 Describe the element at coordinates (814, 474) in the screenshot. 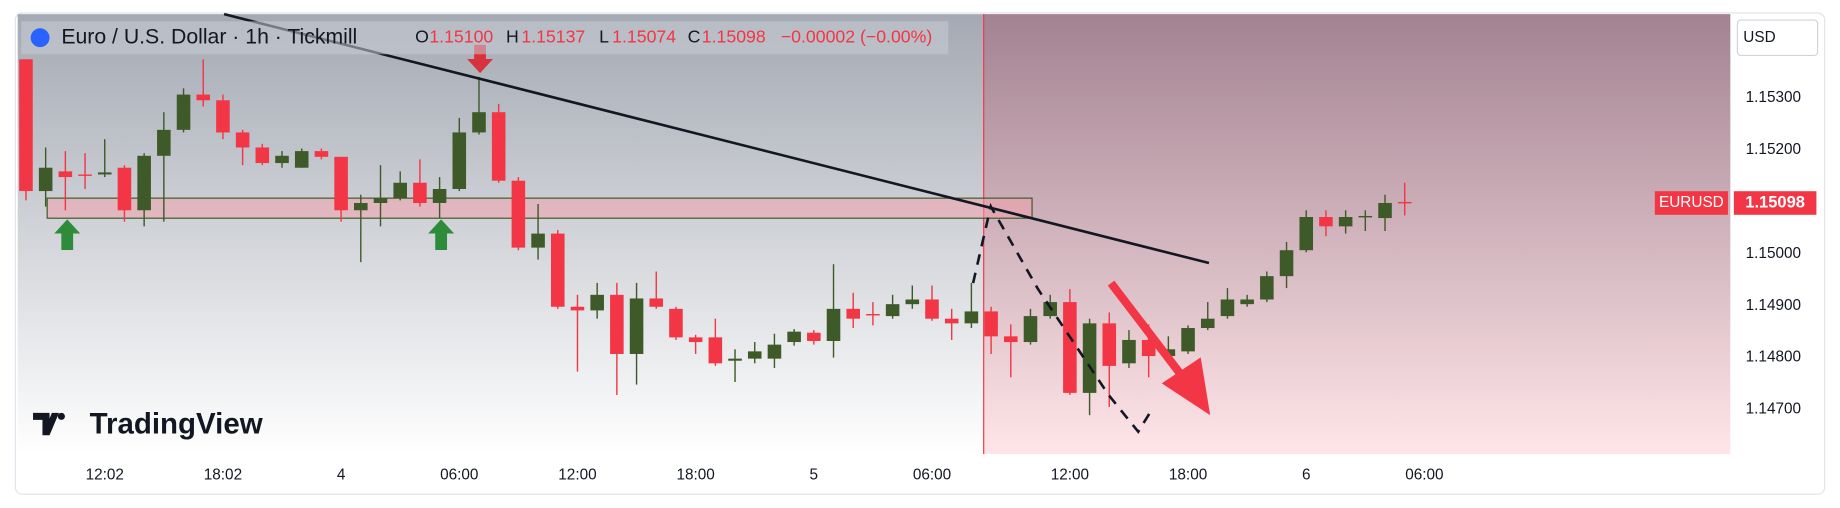

I see `x-tick-label: 5` at that location.